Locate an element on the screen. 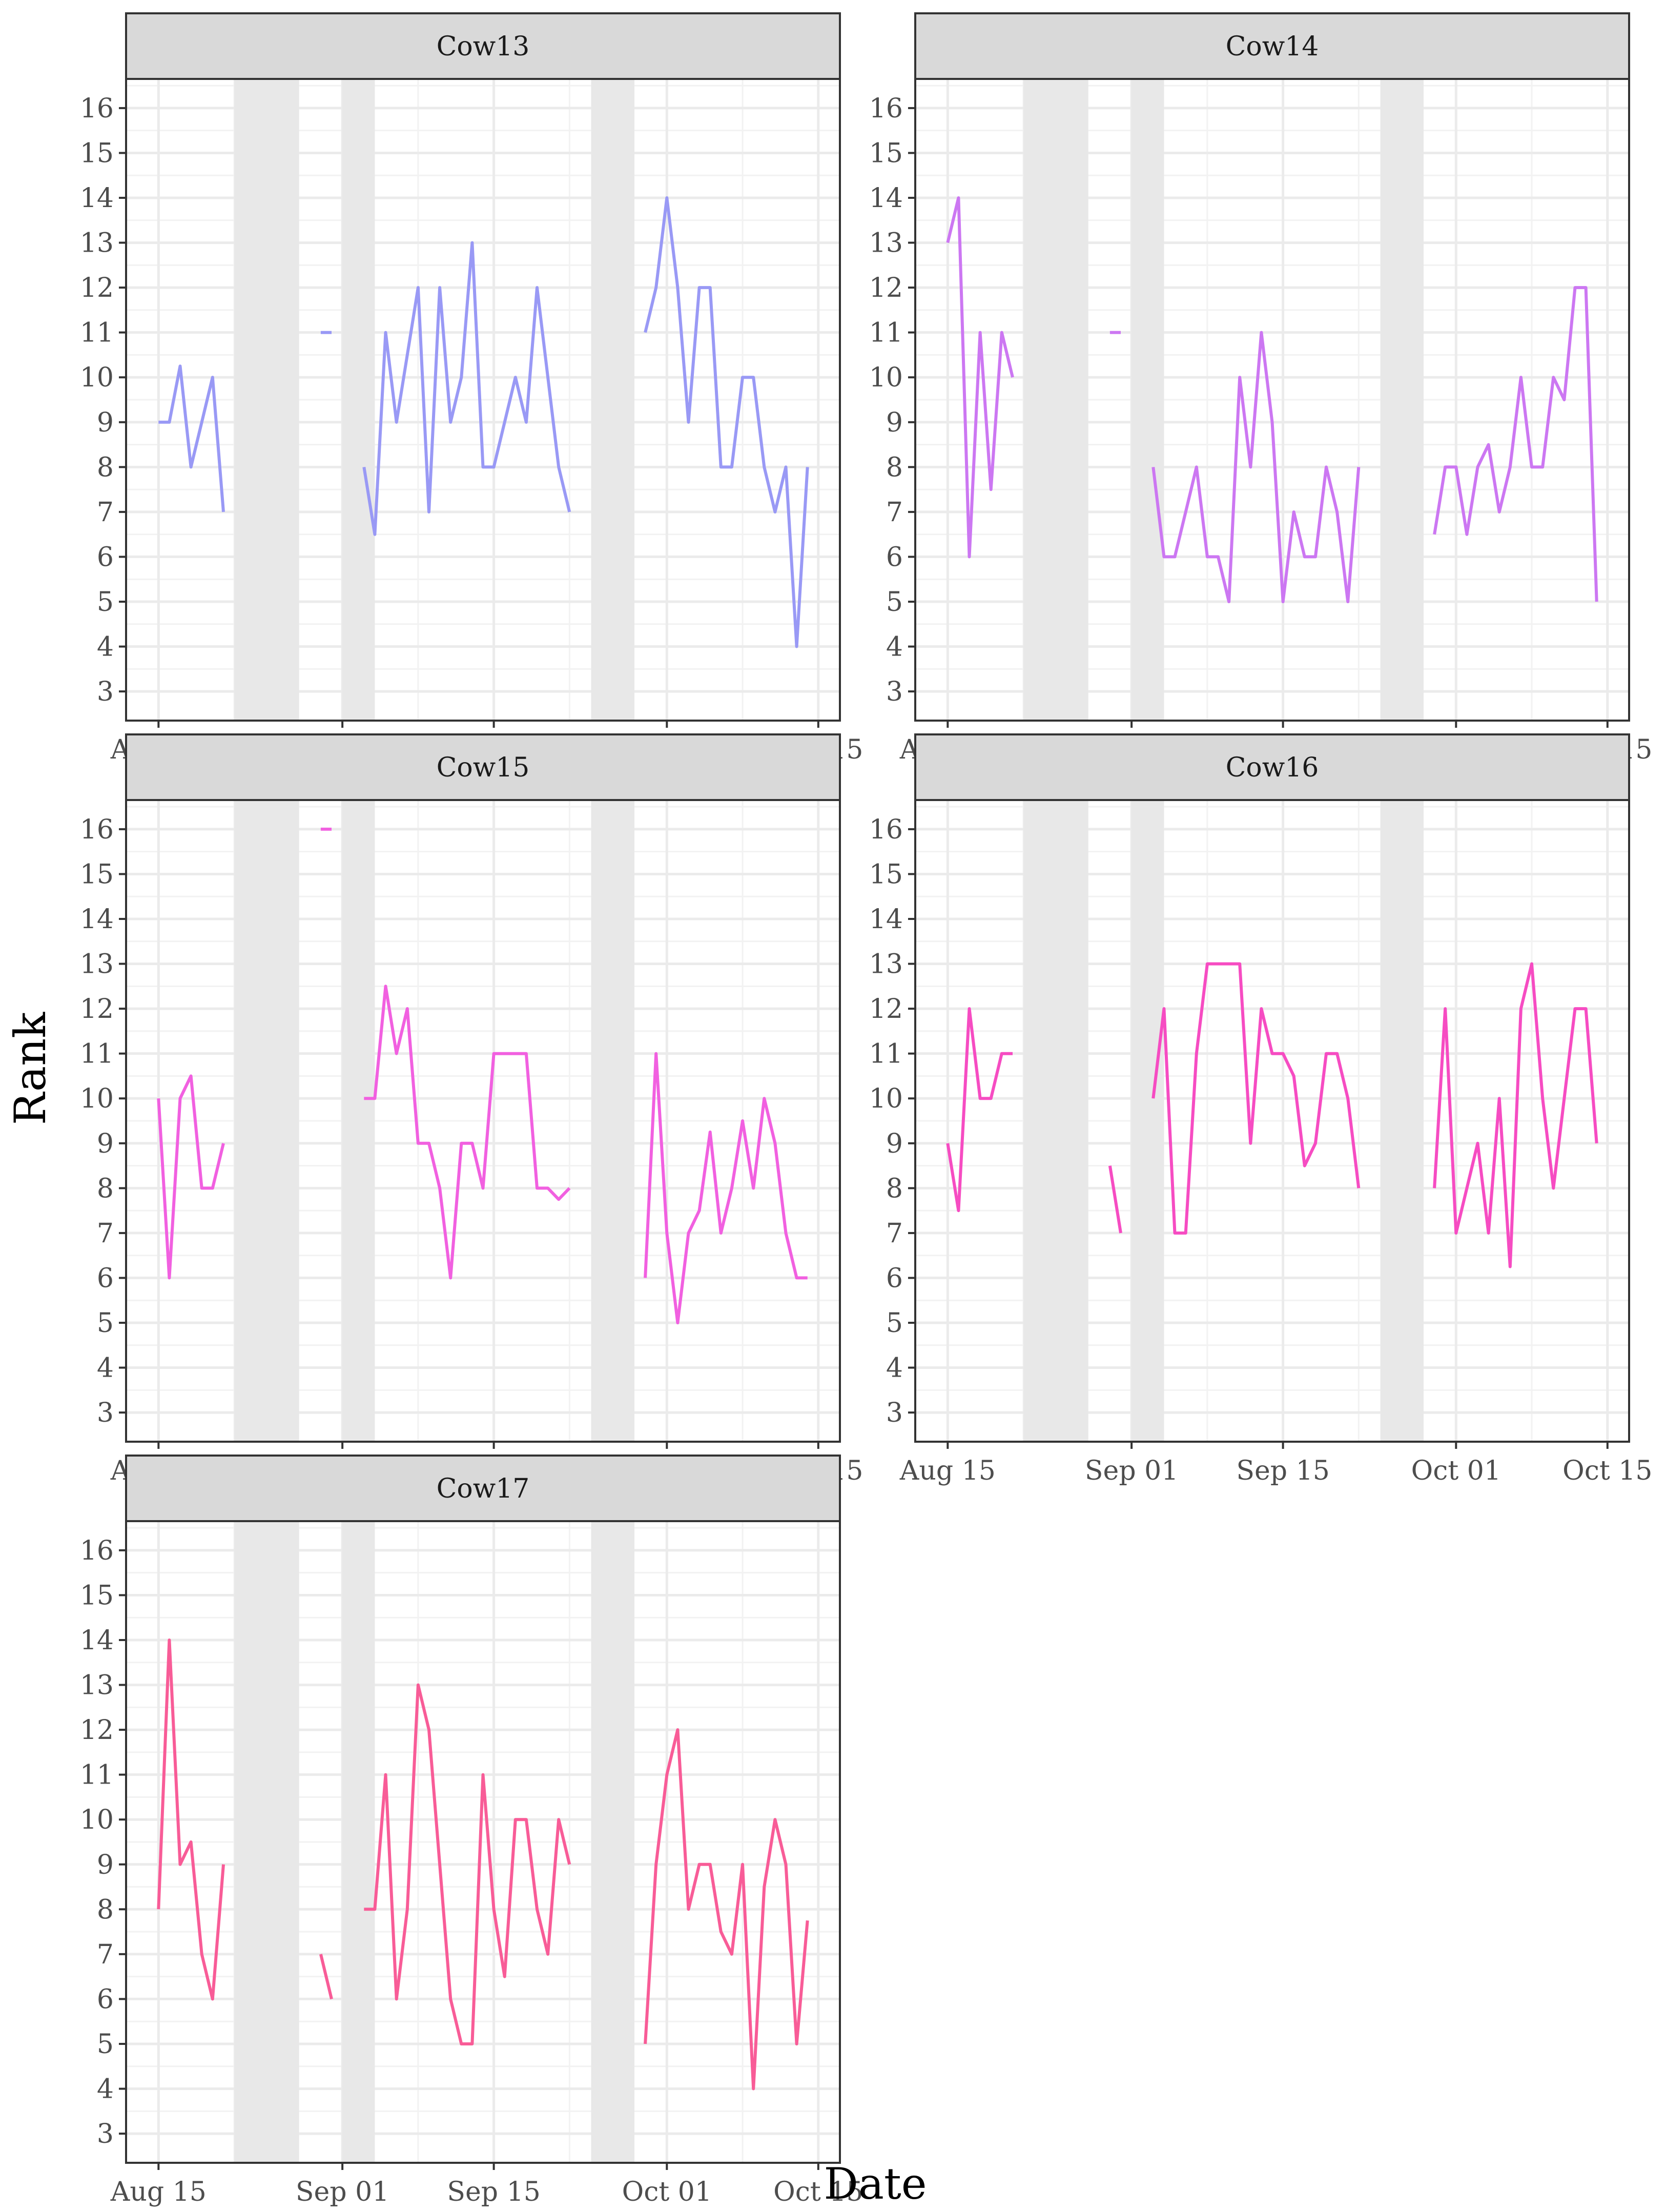  facet-strip-label: Cow14 is located at coordinates (1272, 46).